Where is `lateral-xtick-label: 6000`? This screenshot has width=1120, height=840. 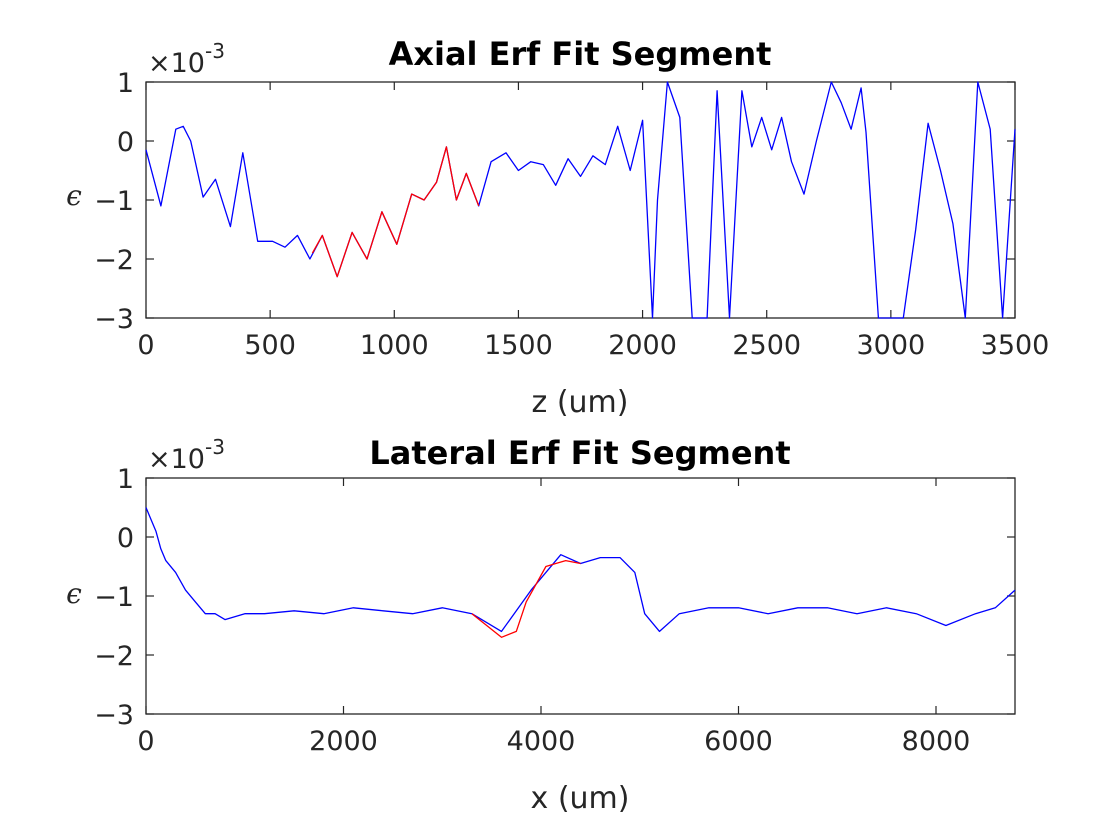
lateral-xtick-label: 6000 is located at coordinates (738, 741).